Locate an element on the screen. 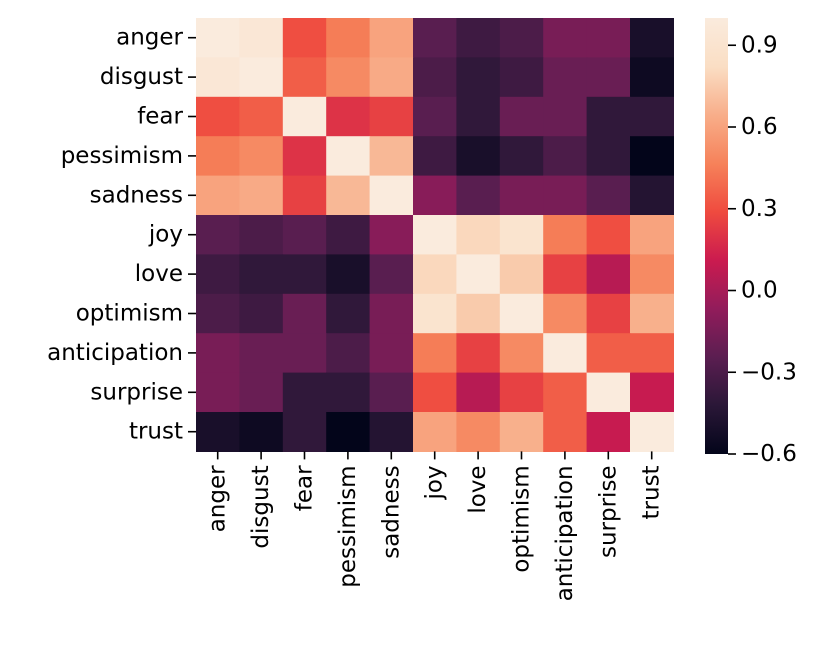 The height and width of the screenshot is (653, 830). heatmap-cell-surprise-disgust is located at coordinates (261, 392).